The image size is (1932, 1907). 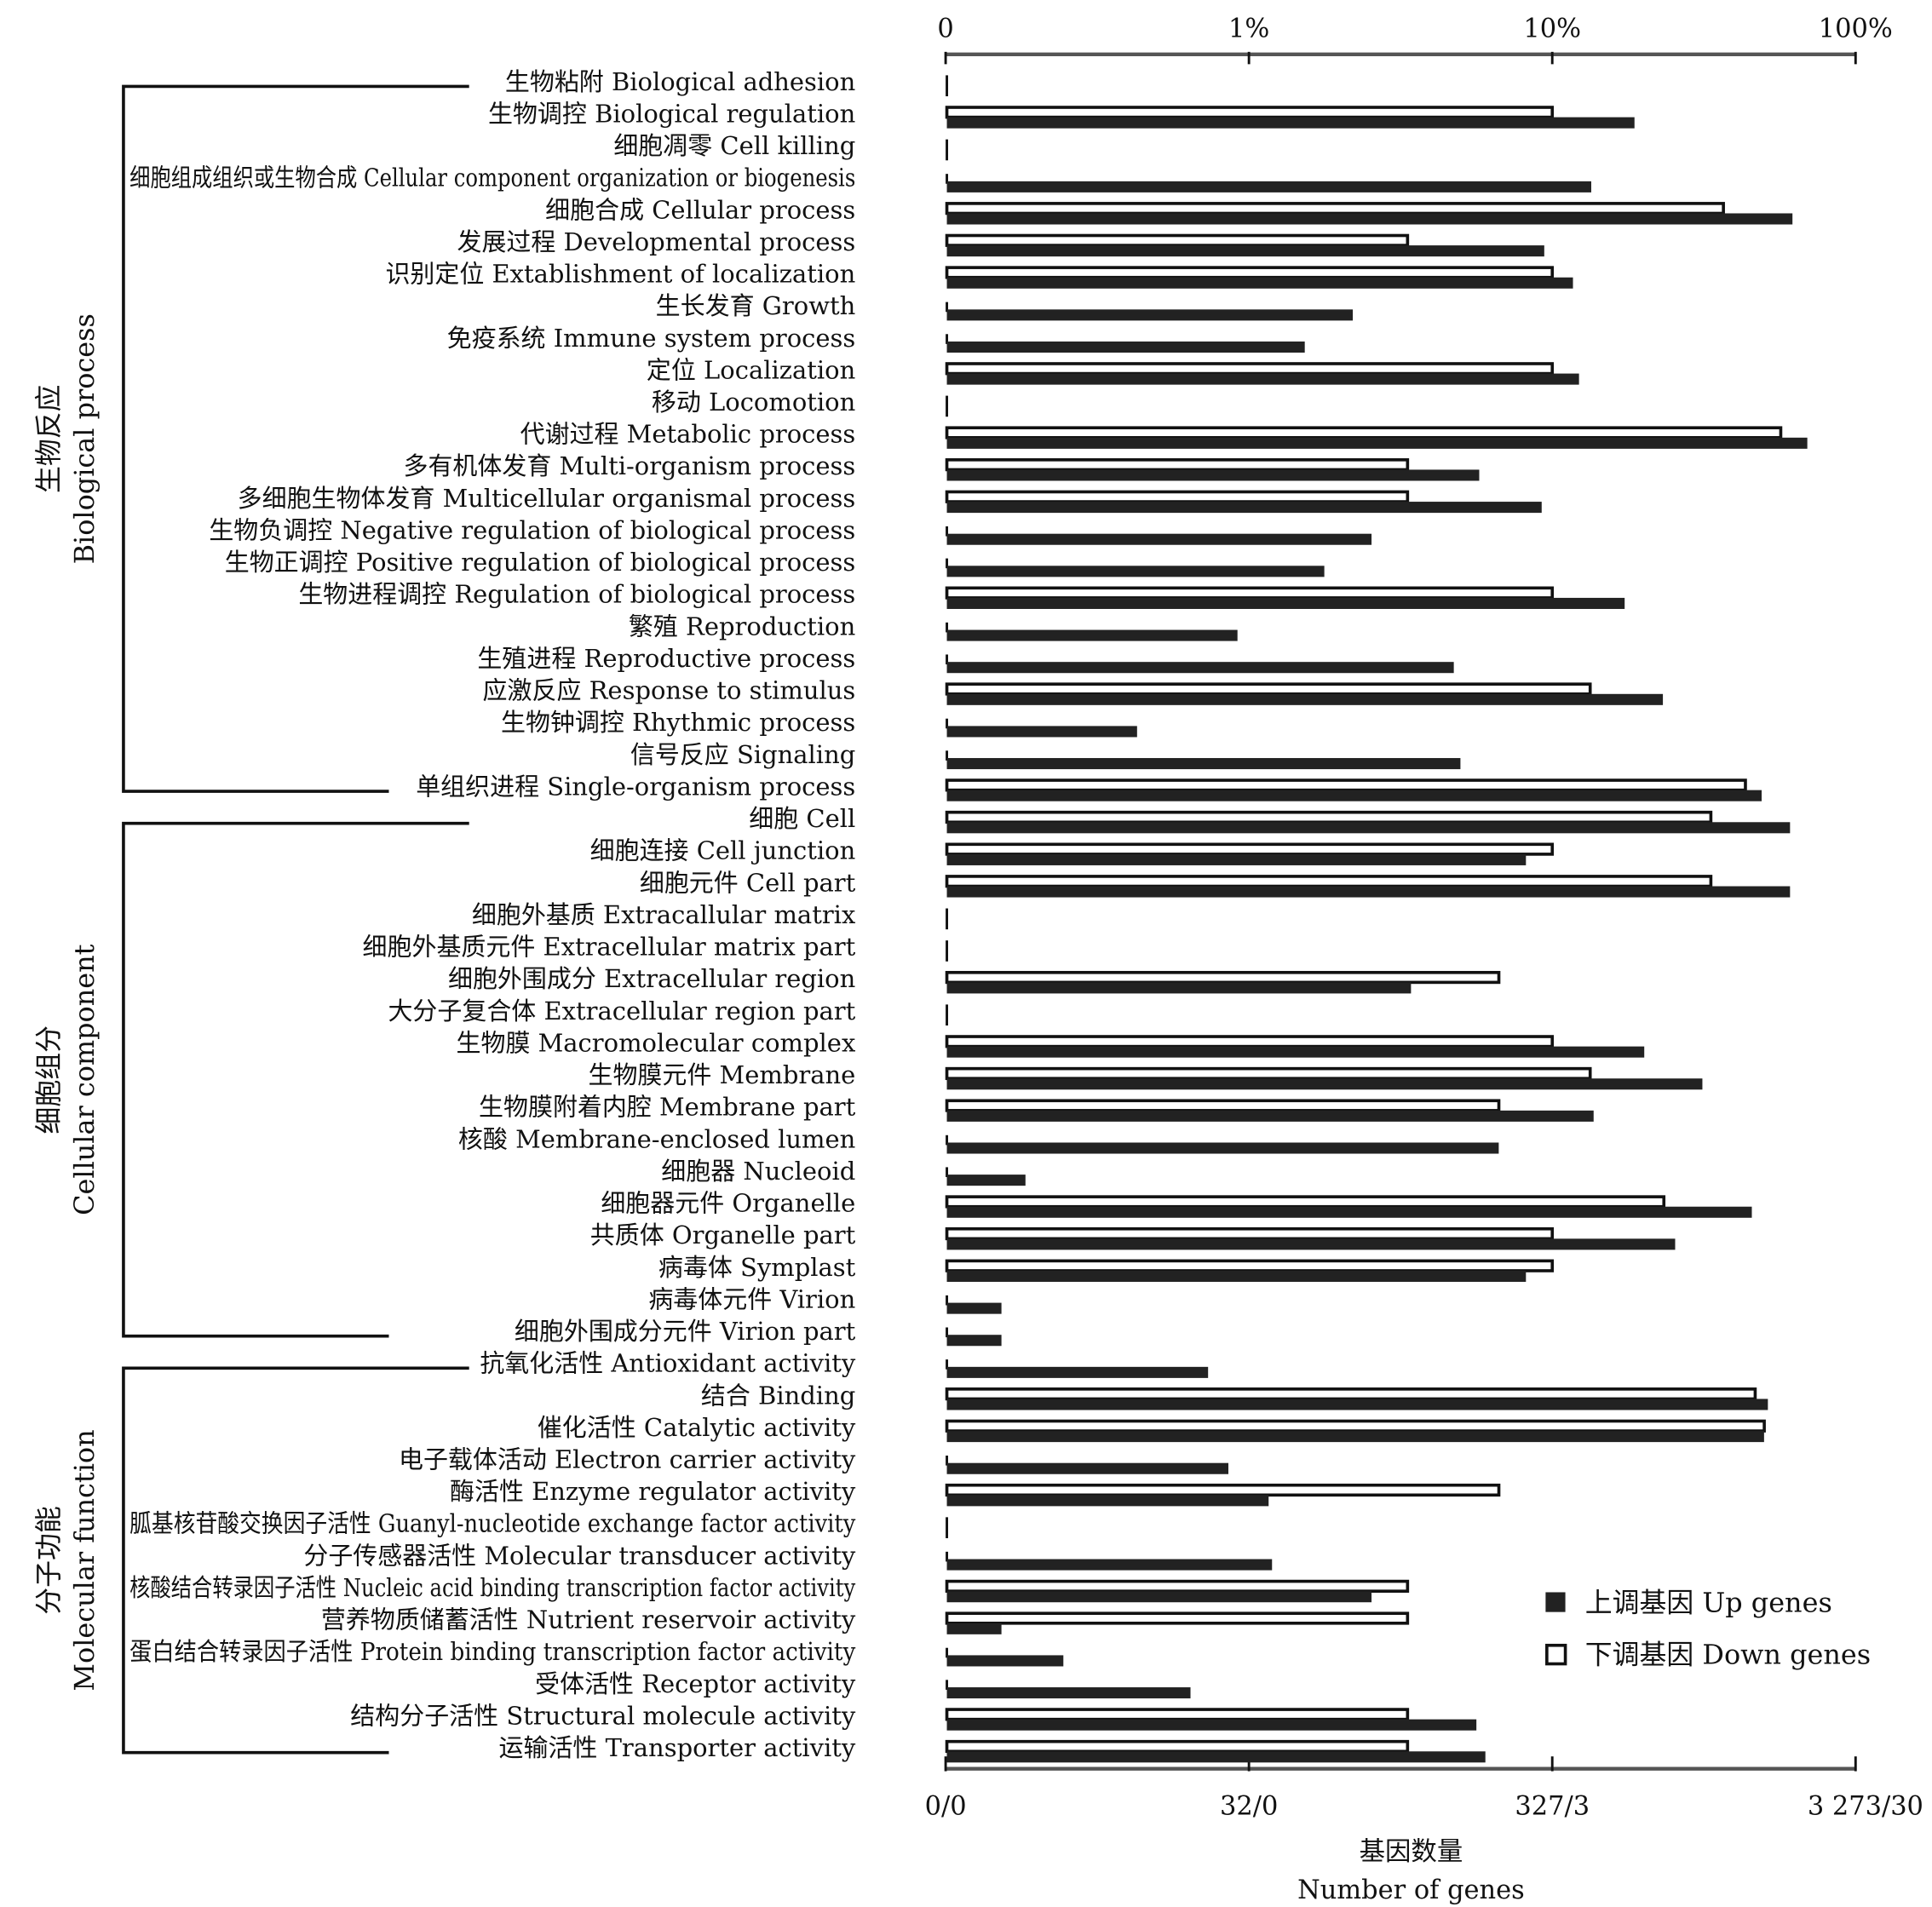 What do you see at coordinates (1412, 1852) in the screenshot?
I see `x-axis-title-cn: 基因数量` at bounding box center [1412, 1852].